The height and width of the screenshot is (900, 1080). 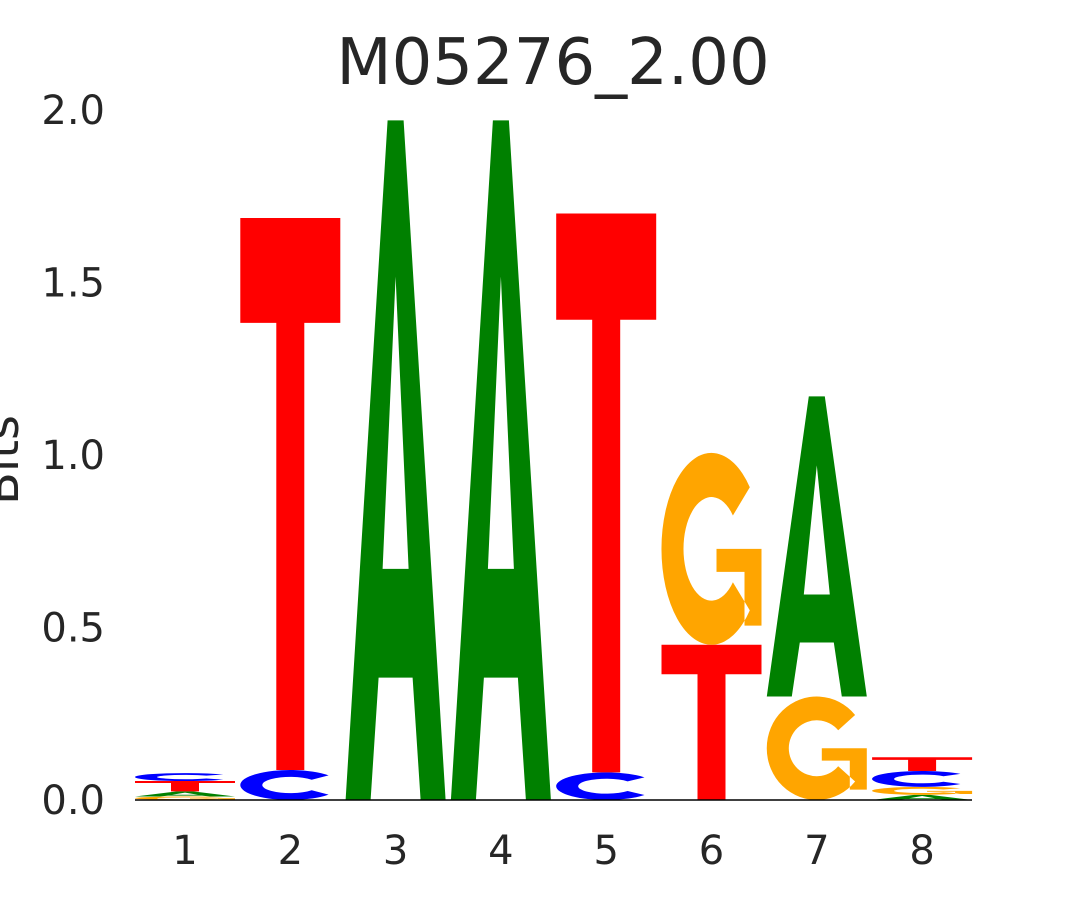 I want to click on y-tick-label: 0.5, so click(x=73, y=629).